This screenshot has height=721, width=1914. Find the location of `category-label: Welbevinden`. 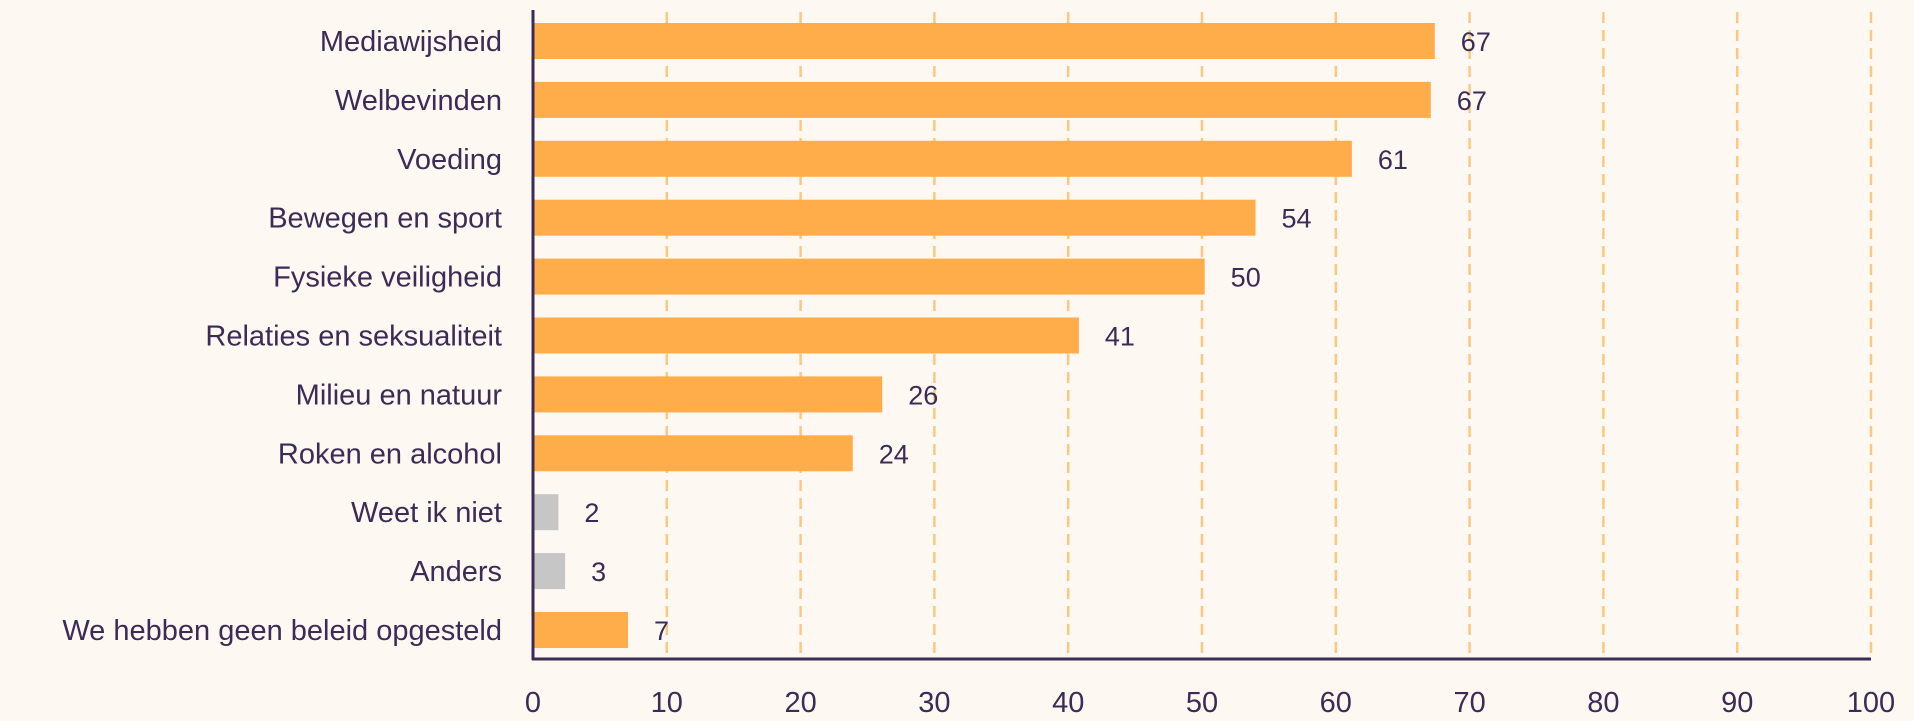

category-label: Welbevinden is located at coordinates (418, 101).